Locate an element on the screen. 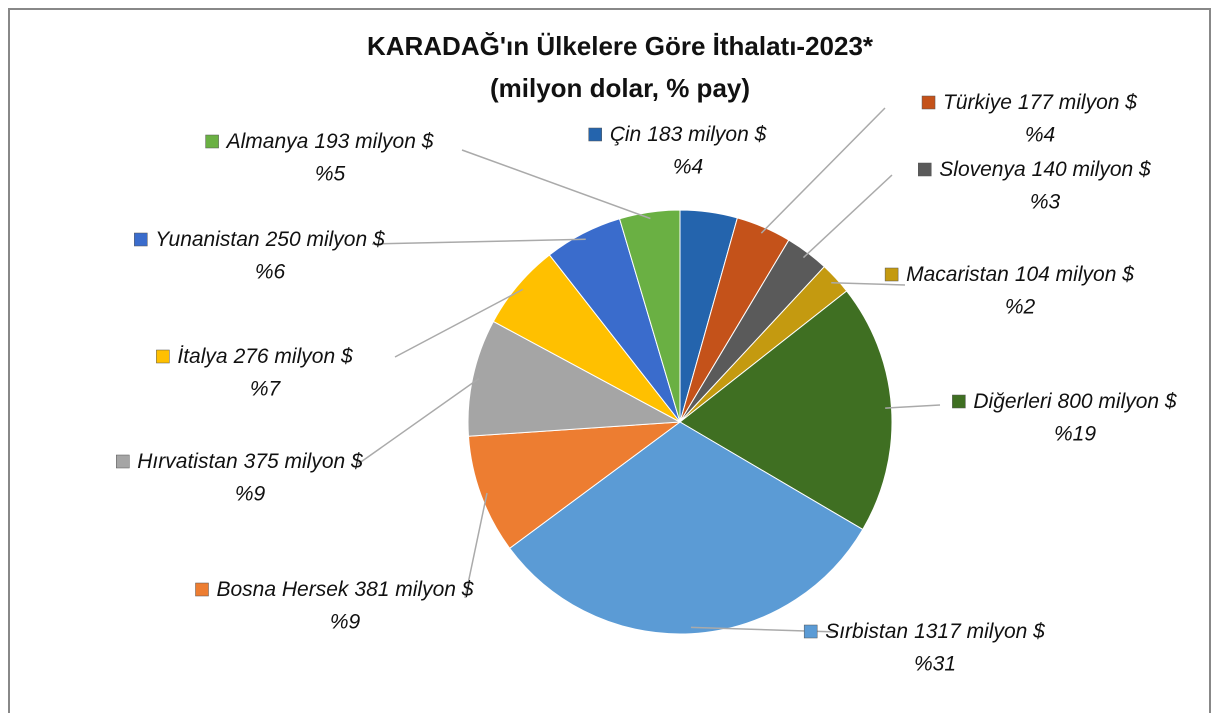  data-label: Hırvatistan 375 milyon $ is located at coordinates (250, 461).